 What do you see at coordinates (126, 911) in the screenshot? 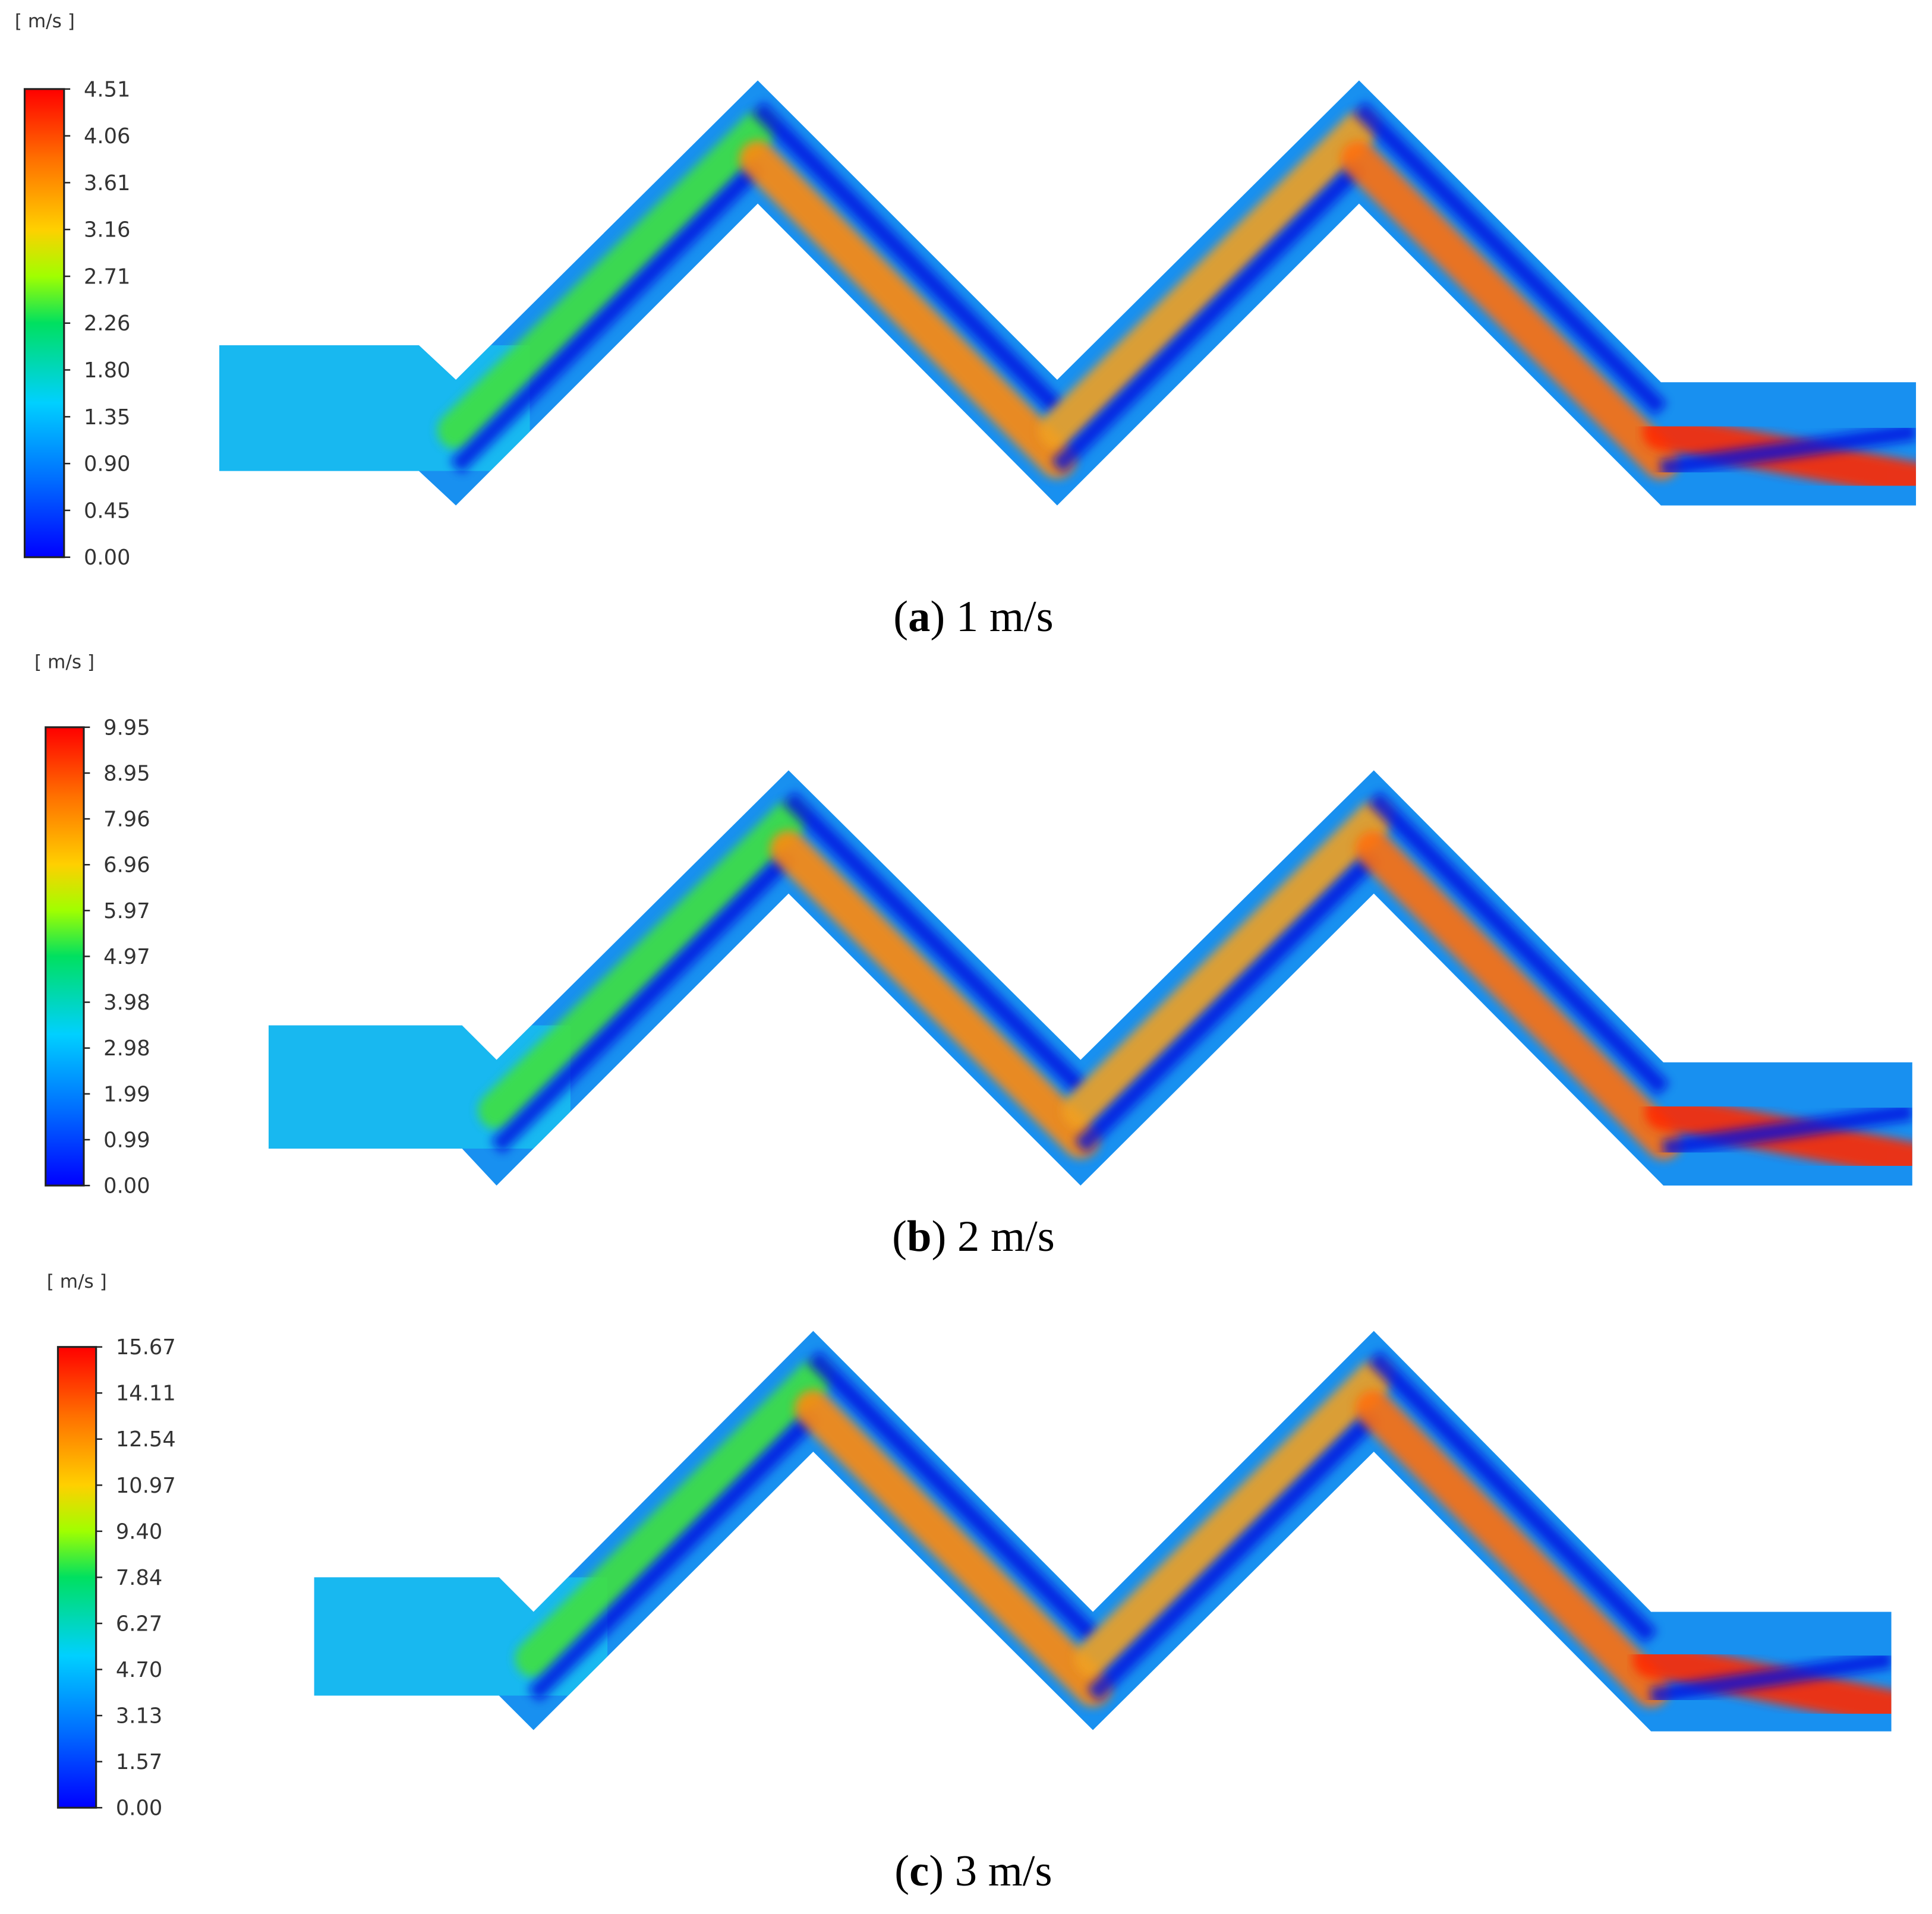
I see `colorbar-tick-label: 5.97` at bounding box center [126, 911].